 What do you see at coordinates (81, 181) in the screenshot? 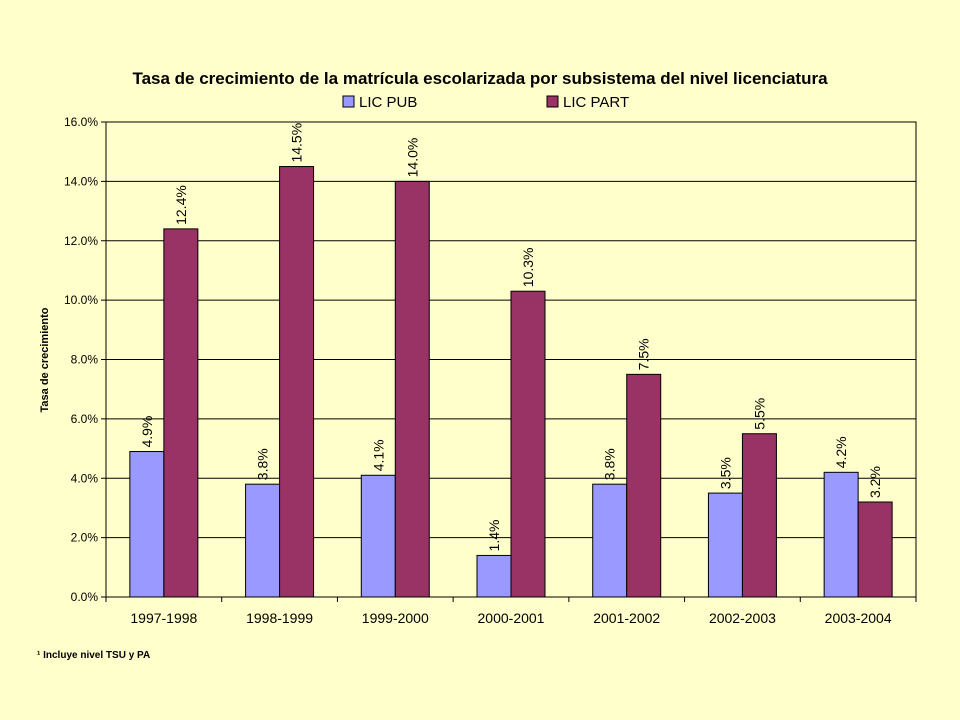
I see `y-tick-label: 14.0%` at bounding box center [81, 181].